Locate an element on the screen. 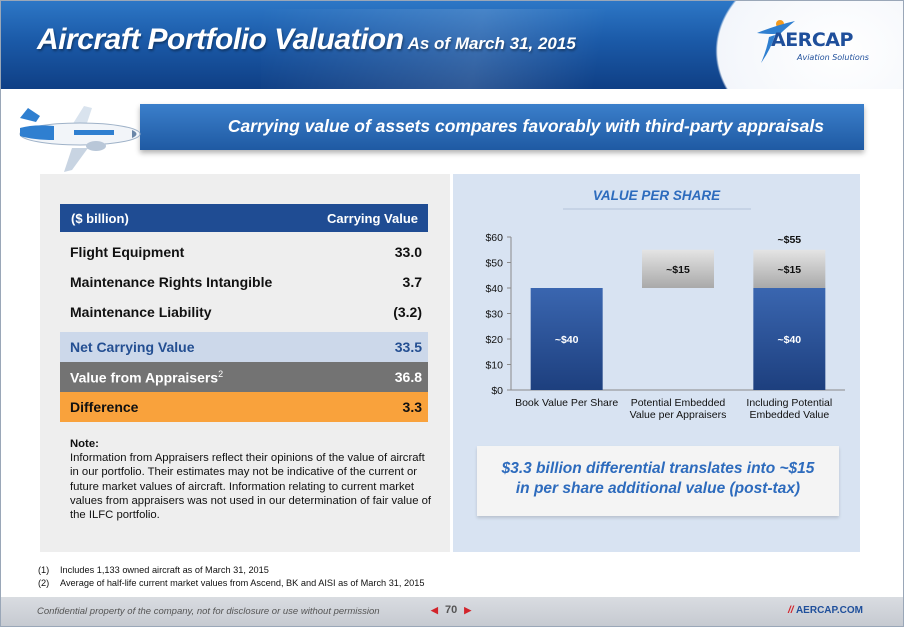 This screenshot has width=904, height=627. site-prefix: // is located at coordinates (790, 610).